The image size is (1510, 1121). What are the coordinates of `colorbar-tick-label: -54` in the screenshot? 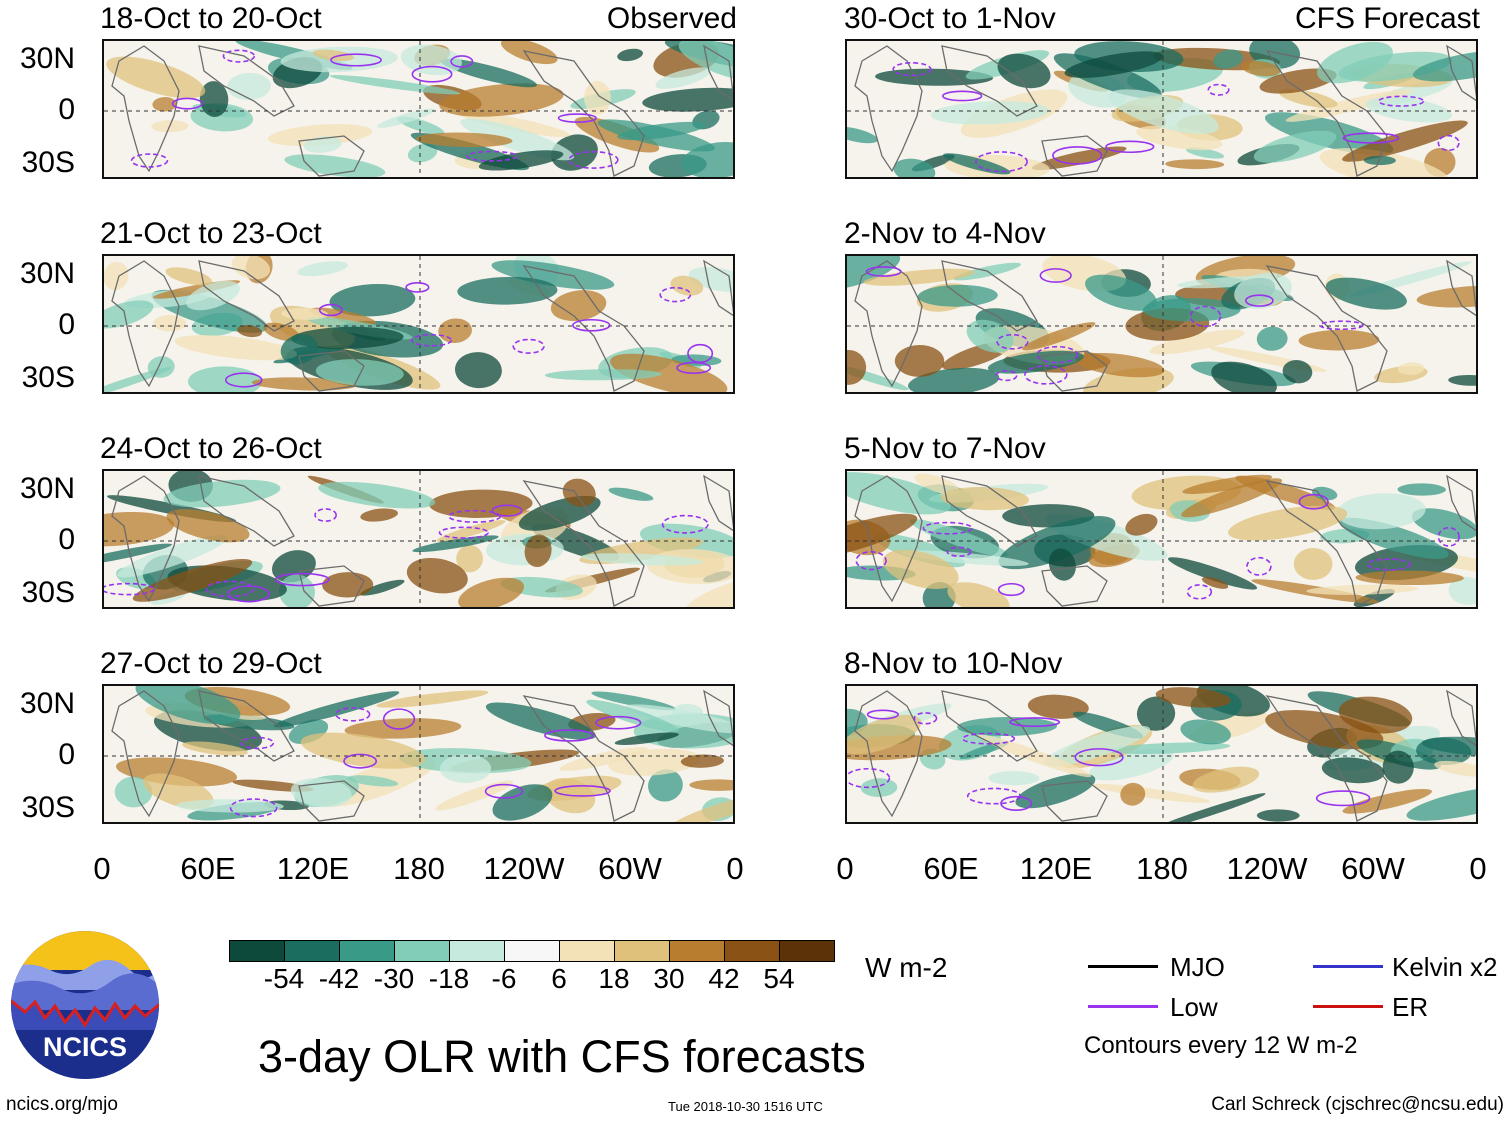 It's located at (284, 978).